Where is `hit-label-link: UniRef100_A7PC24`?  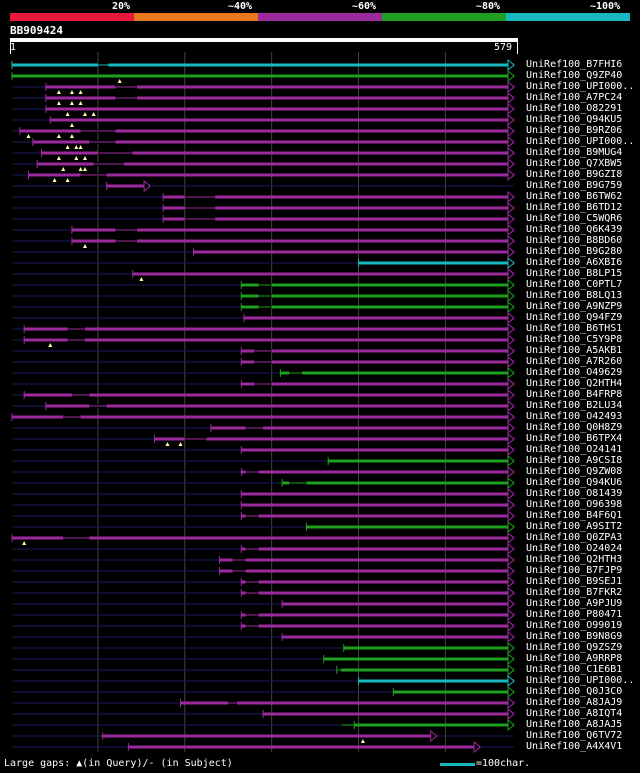
hit-label-link: UniRef100_A7PC24 is located at coordinates (574, 97).